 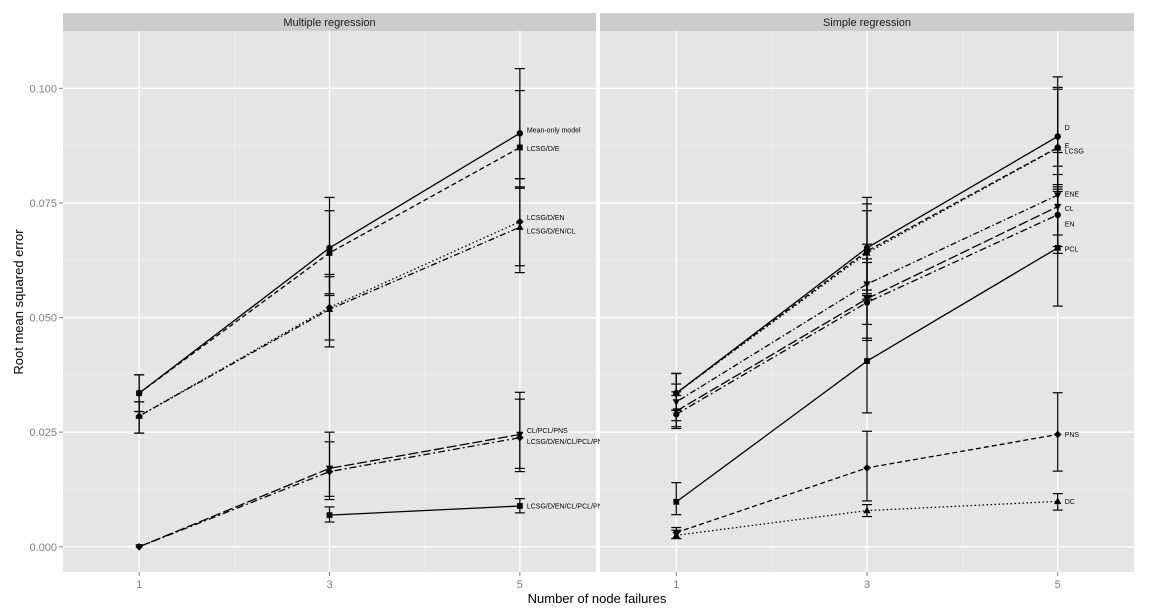 I want to click on series-lcsg-d-en-cl-pcl-pns-dc: LCSG/D/EN/CL/PCL/PNS/DC, so click(x=472, y=510).